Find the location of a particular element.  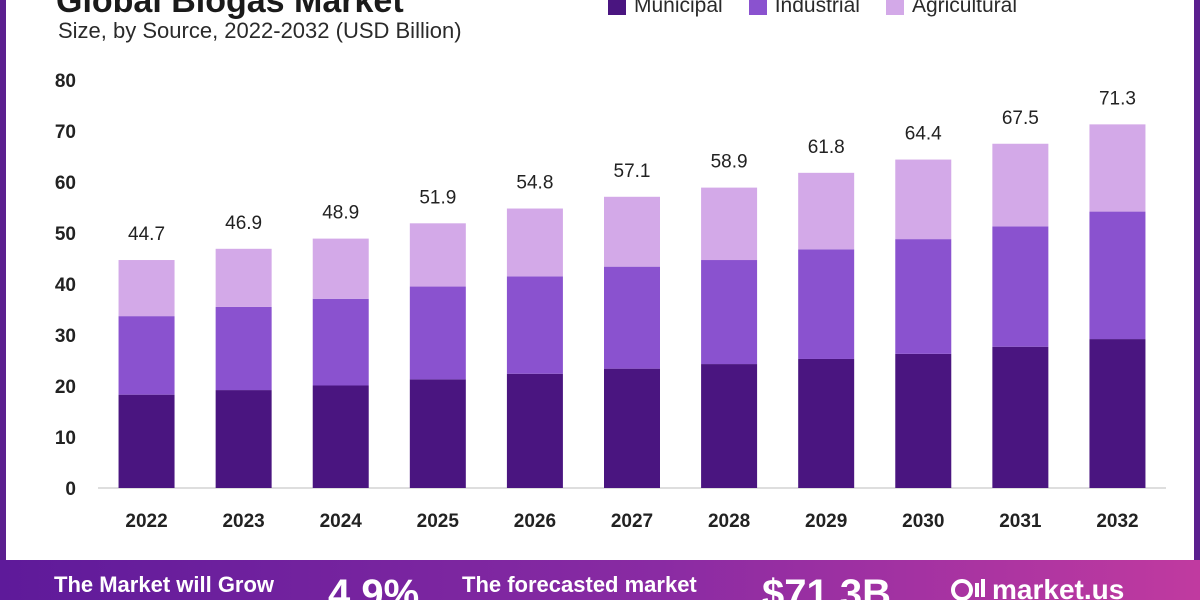

bar-total-label: 51.9 is located at coordinates (437, 197).